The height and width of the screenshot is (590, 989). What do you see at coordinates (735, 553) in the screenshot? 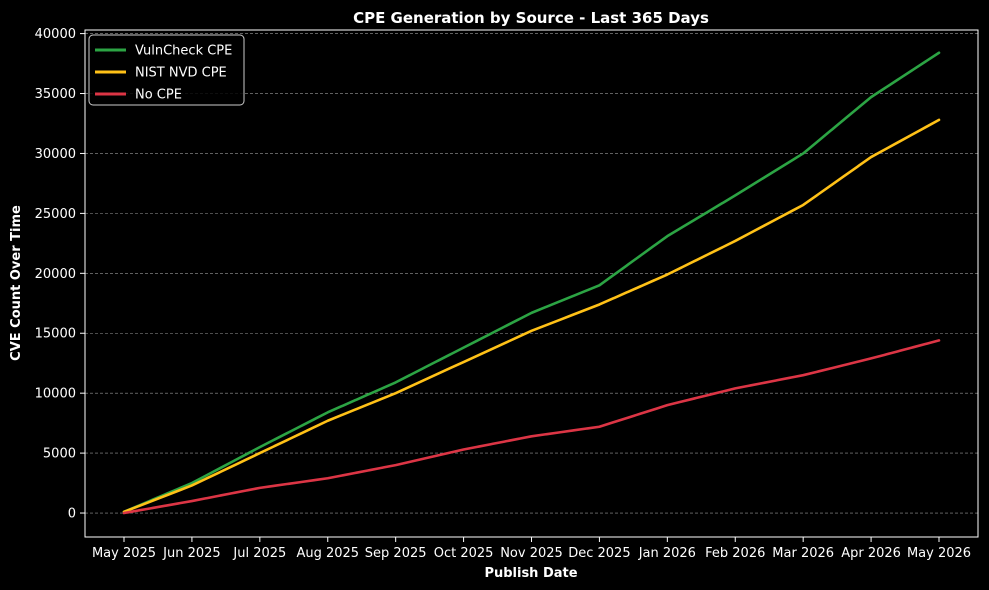
I see `x-tick-label: Feb 2026` at bounding box center [735, 553].